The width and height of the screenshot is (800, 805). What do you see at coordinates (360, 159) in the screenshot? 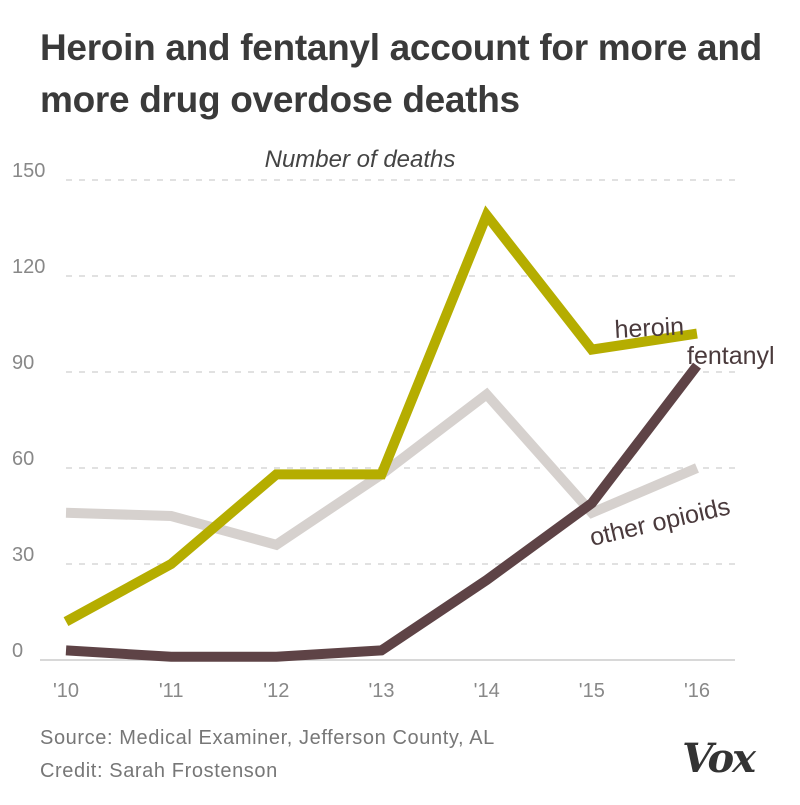
I see `y-axis-label: Number of deaths` at bounding box center [360, 159].